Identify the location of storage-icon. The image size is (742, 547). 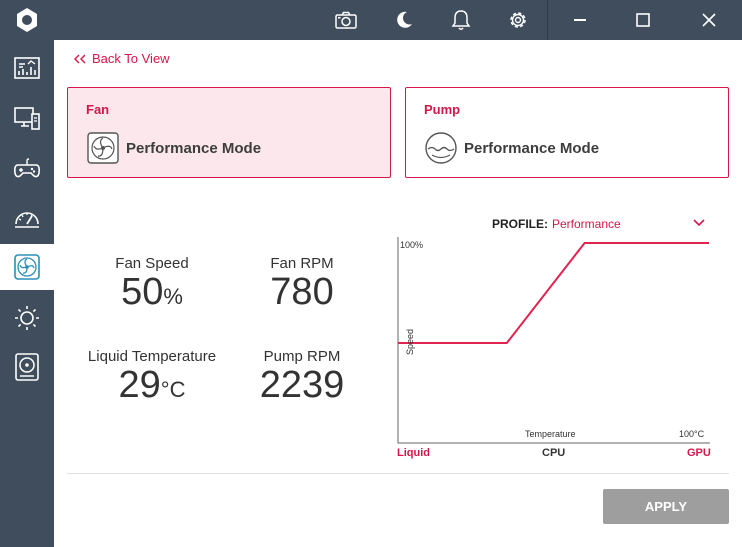
(27, 367).